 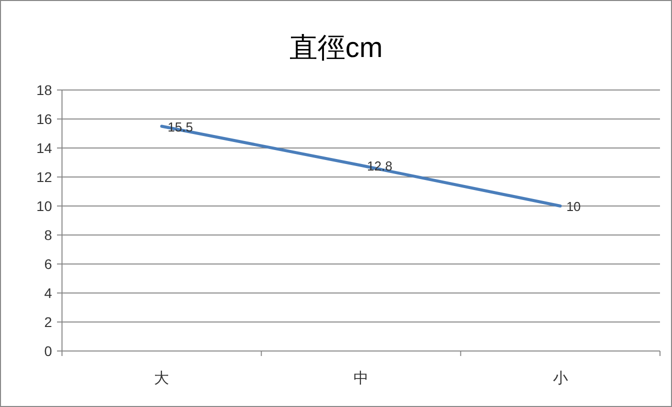 I want to click on x-tick-label: 中, so click(x=361, y=378).